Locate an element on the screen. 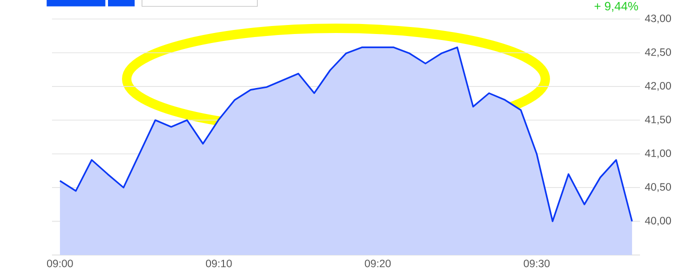  y-tick-label: 42,50 is located at coordinates (657, 53).